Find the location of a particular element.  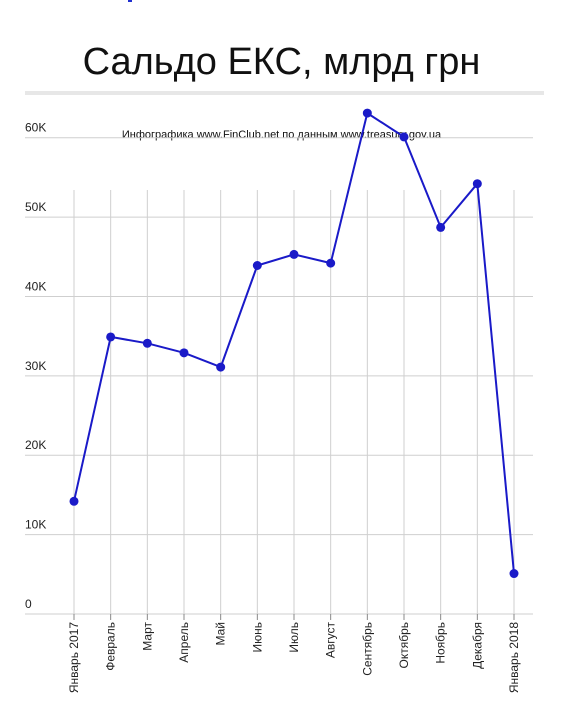

x-tick-label: Июнь is located at coordinates (257, 637).